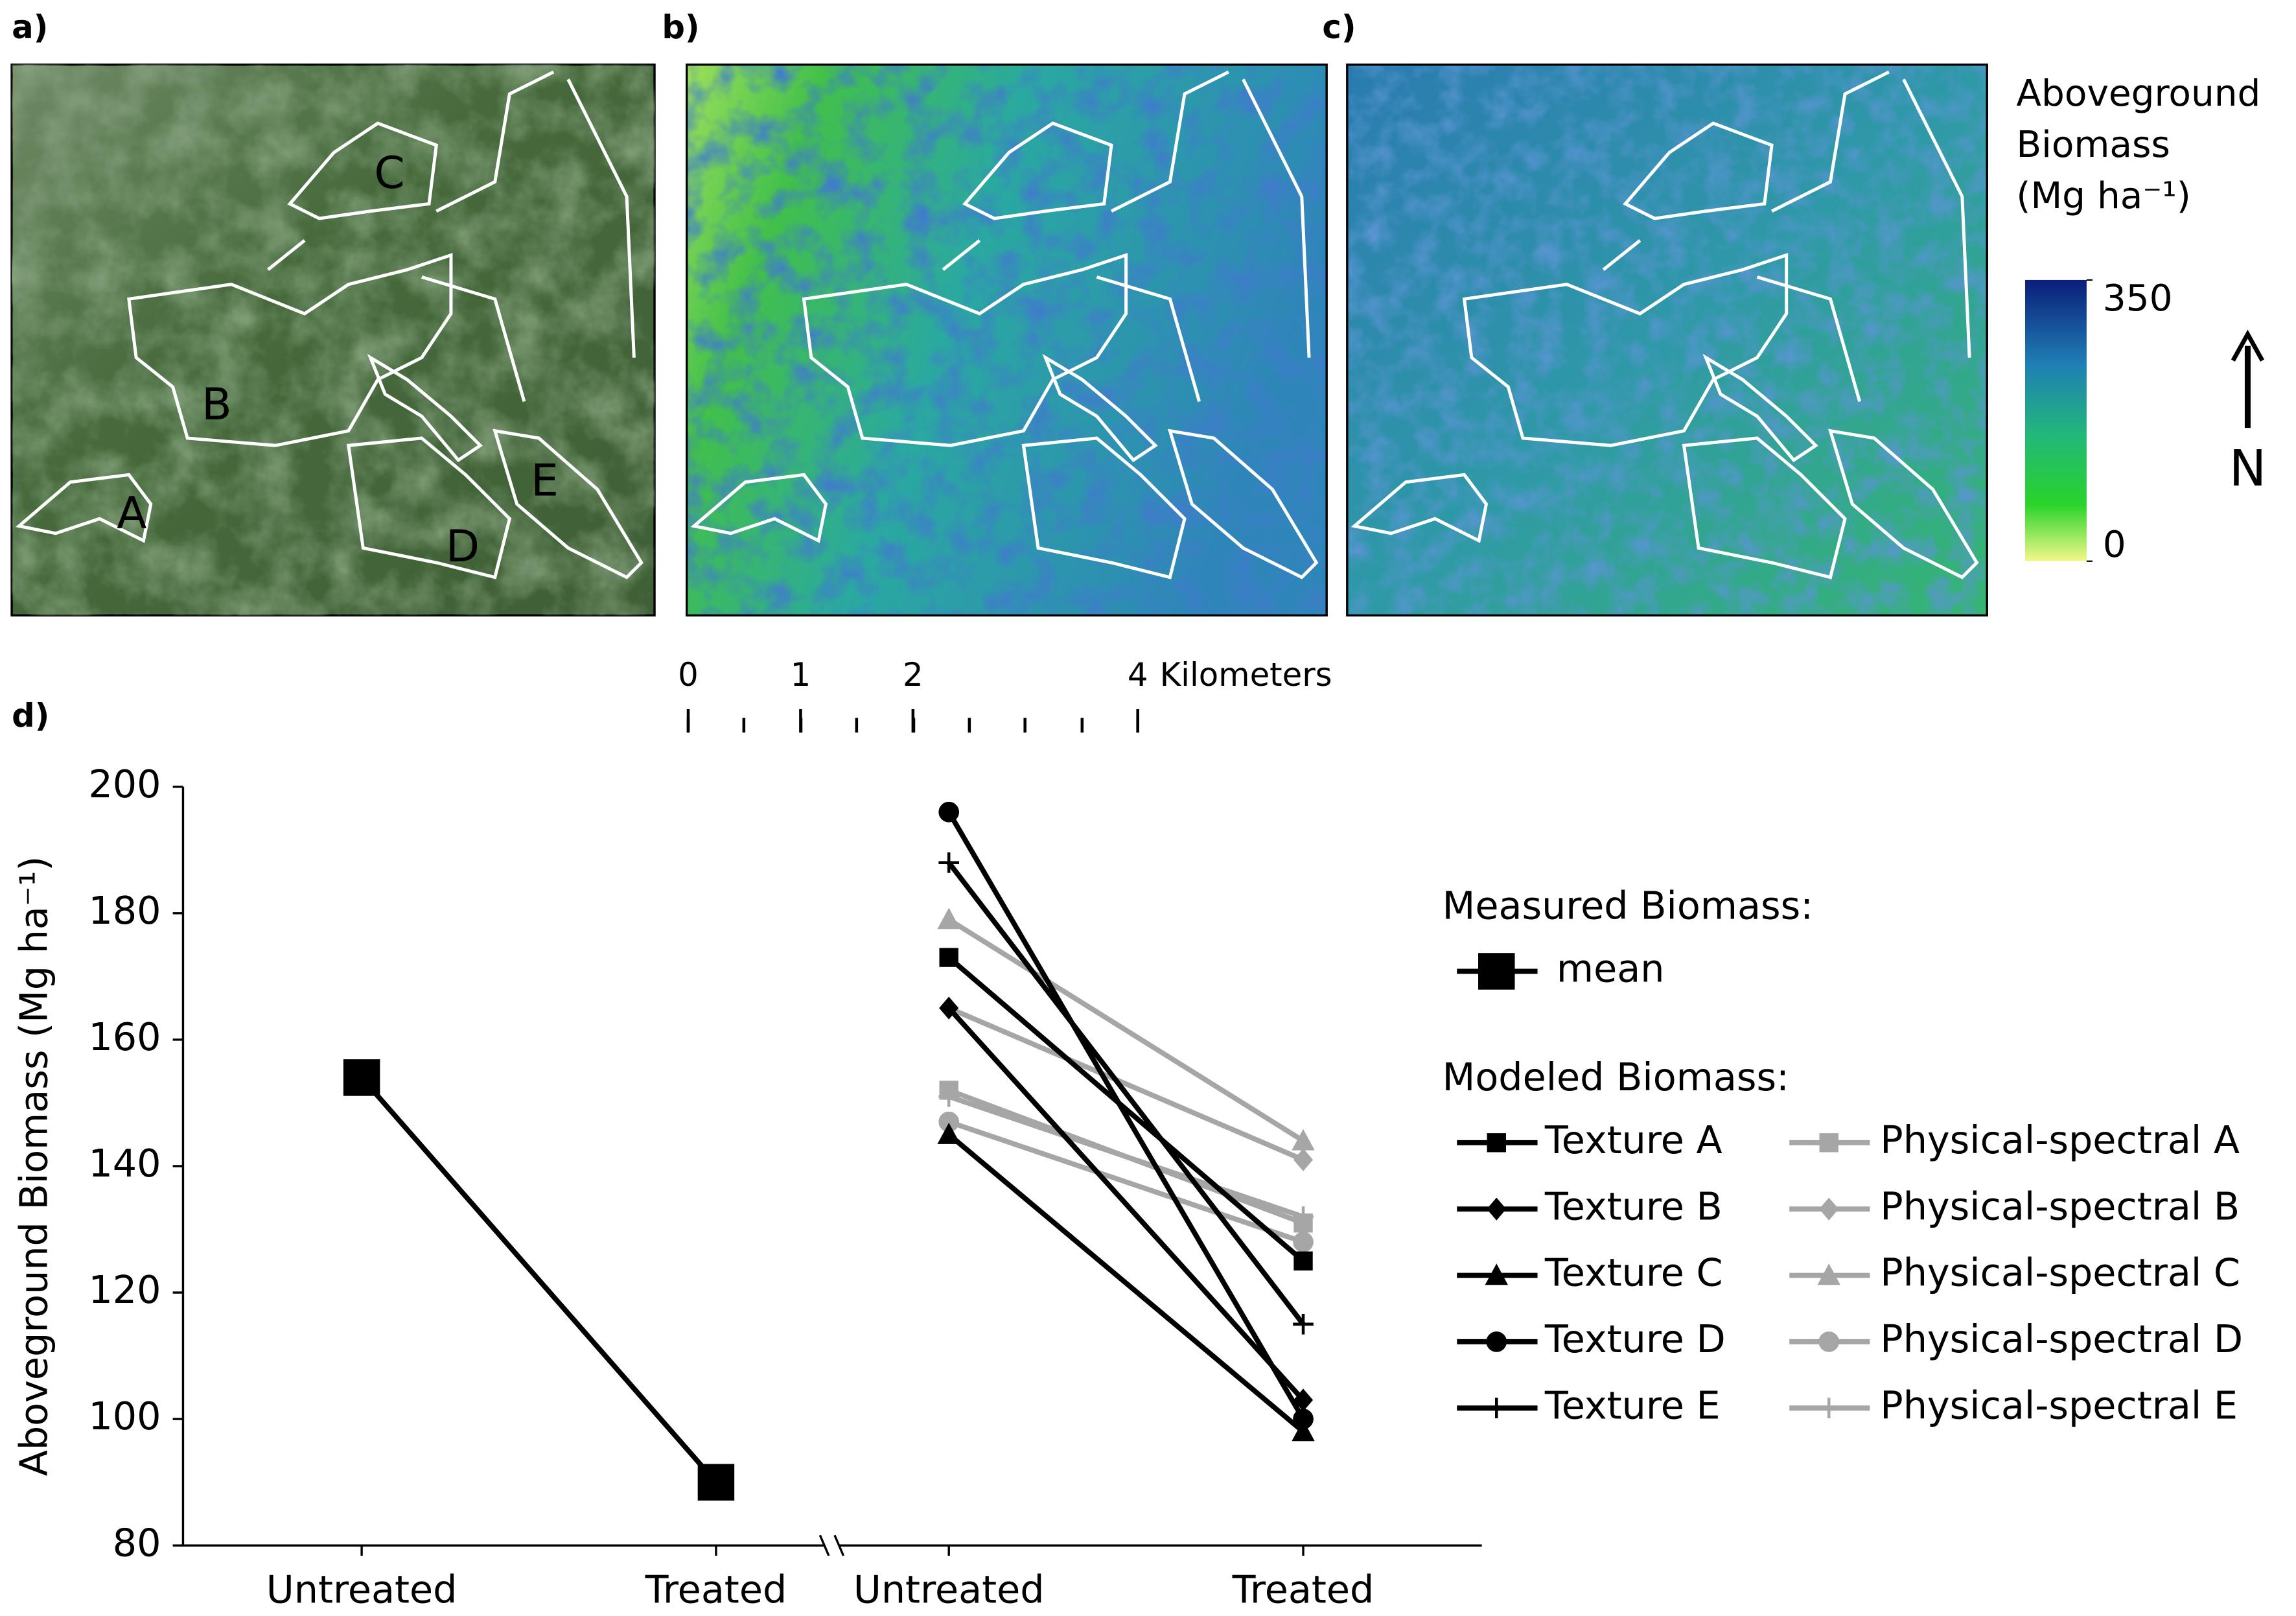 This screenshot has height=1616, width=2296. Describe the element at coordinates (2055, 420) in the screenshot. I see `colorbar` at that location.